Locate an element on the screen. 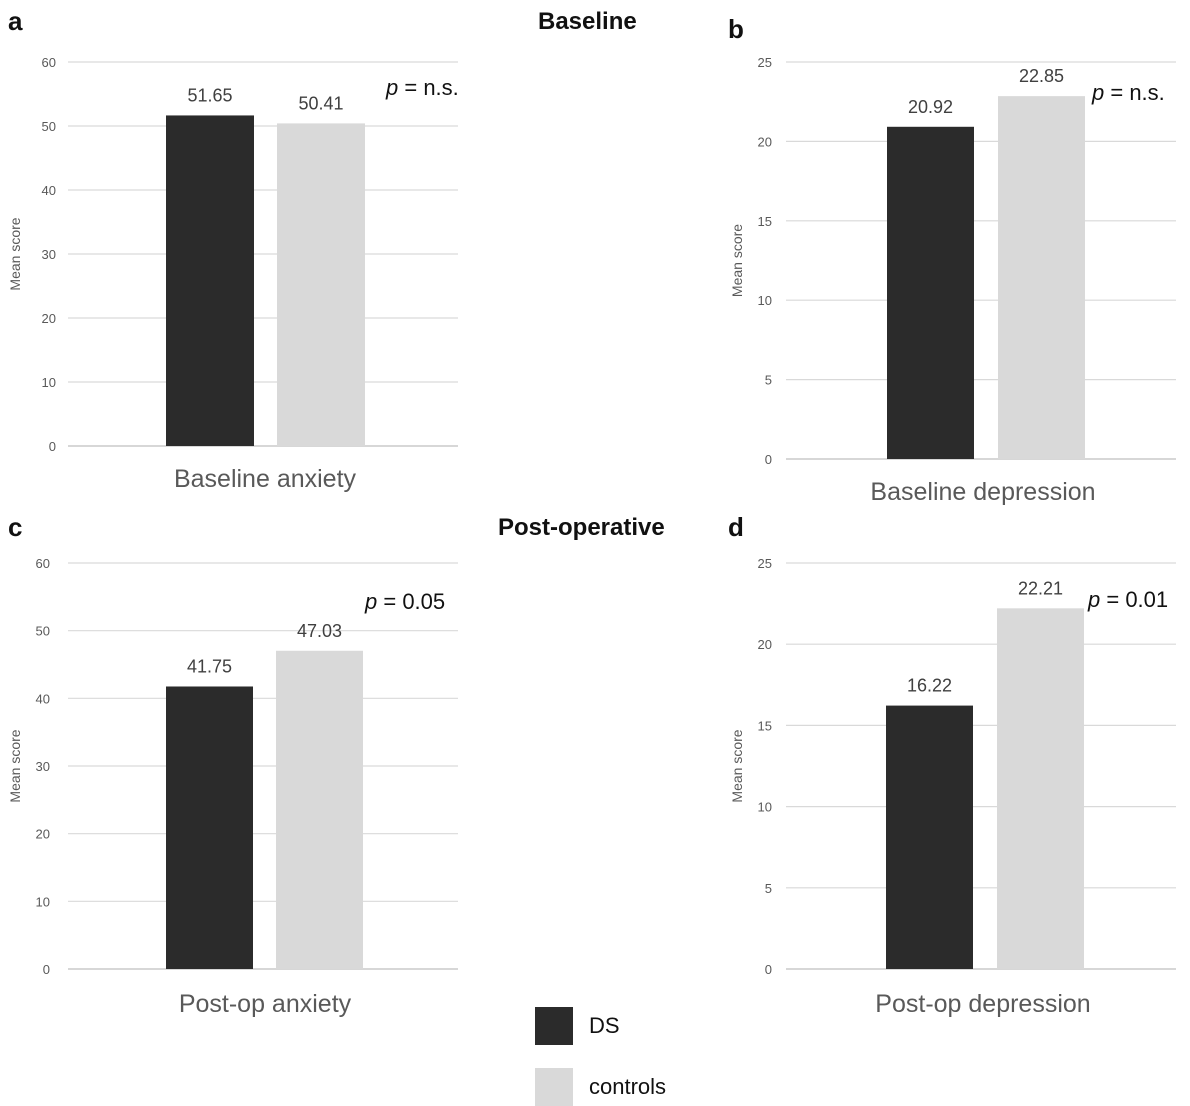 The height and width of the screenshot is (1106, 1190). panel-letter-d: d is located at coordinates (736, 527).